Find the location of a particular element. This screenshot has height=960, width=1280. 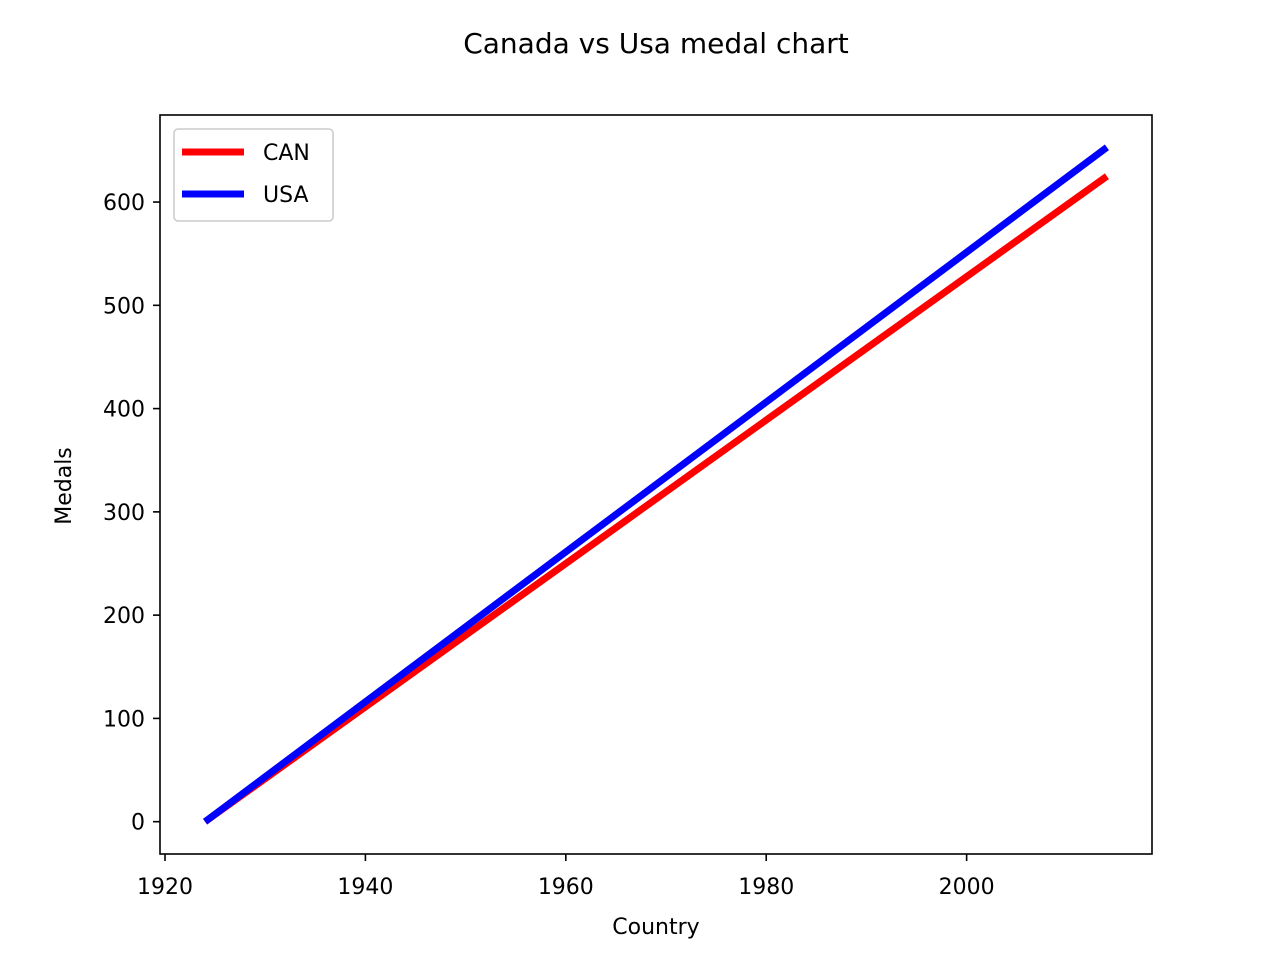

x-tick-label: 1920 is located at coordinates (165, 887).